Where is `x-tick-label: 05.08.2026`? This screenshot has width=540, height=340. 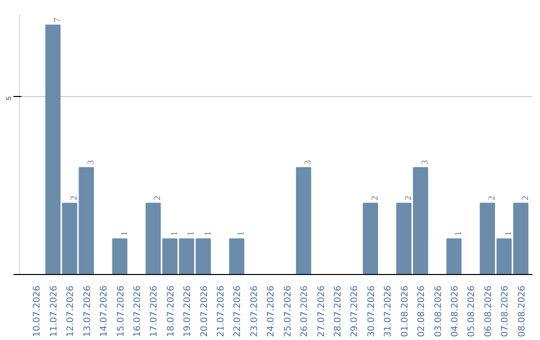 x-tick-label: 05.08.2026 is located at coordinates (472, 311).